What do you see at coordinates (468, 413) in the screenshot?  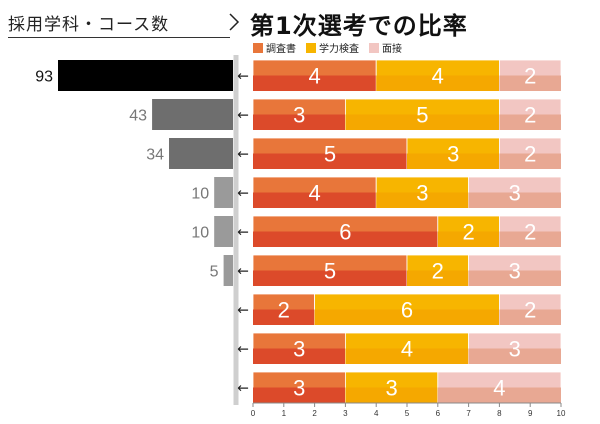 I see `x-tick-label: 7` at bounding box center [468, 413].